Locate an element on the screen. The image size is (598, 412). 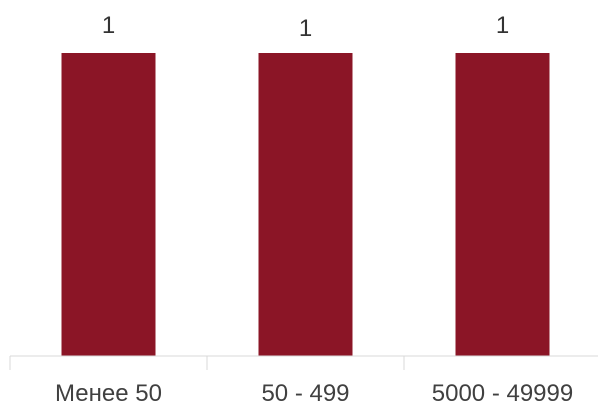
x-axis-ticks is located at coordinates (207, 363).